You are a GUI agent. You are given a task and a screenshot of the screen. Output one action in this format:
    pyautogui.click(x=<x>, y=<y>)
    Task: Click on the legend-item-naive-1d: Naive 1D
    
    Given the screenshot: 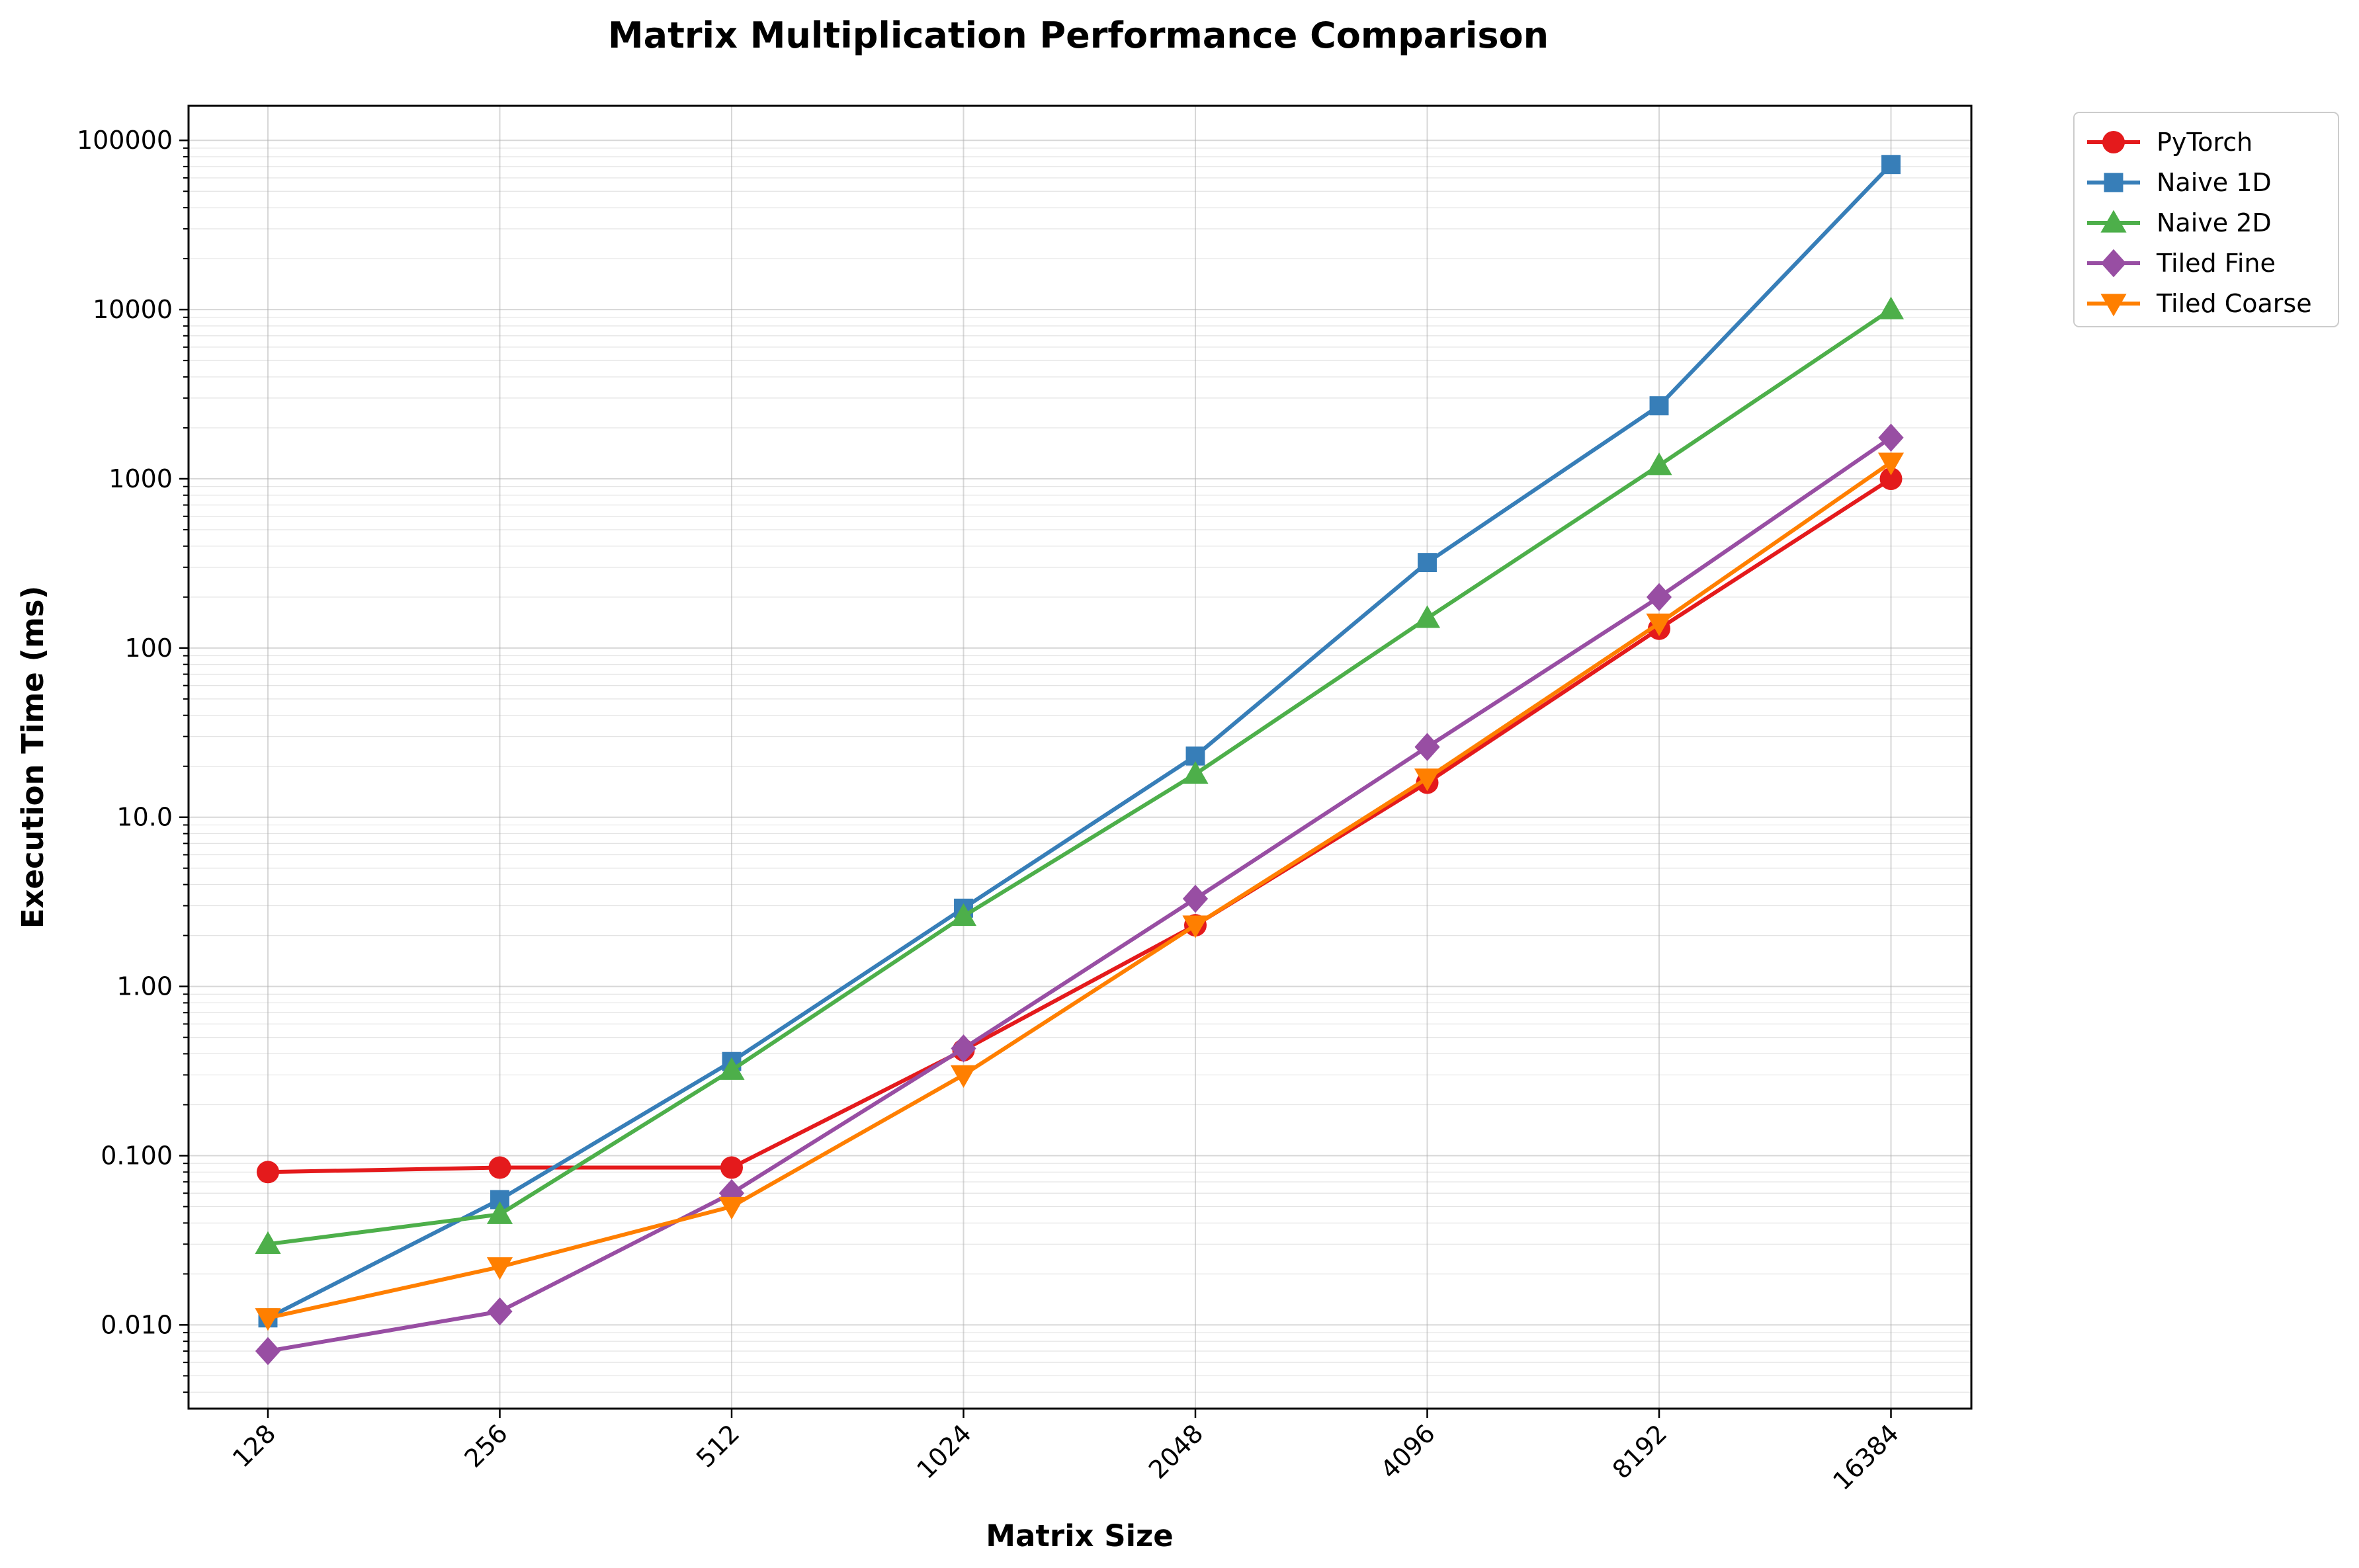 What is the action you would take?
    pyautogui.click(x=2179, y=182)
    